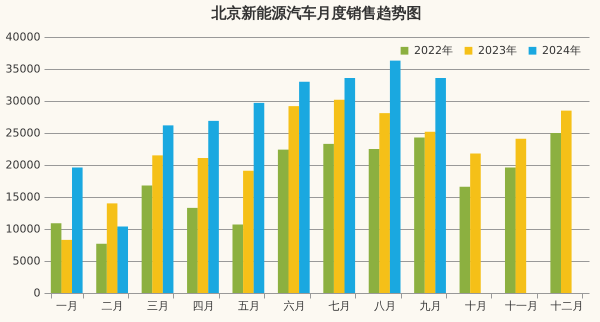 The width and height of the screenshot is (600, 322). I want to click on y-tick-label: 10000, so click(23, 229).